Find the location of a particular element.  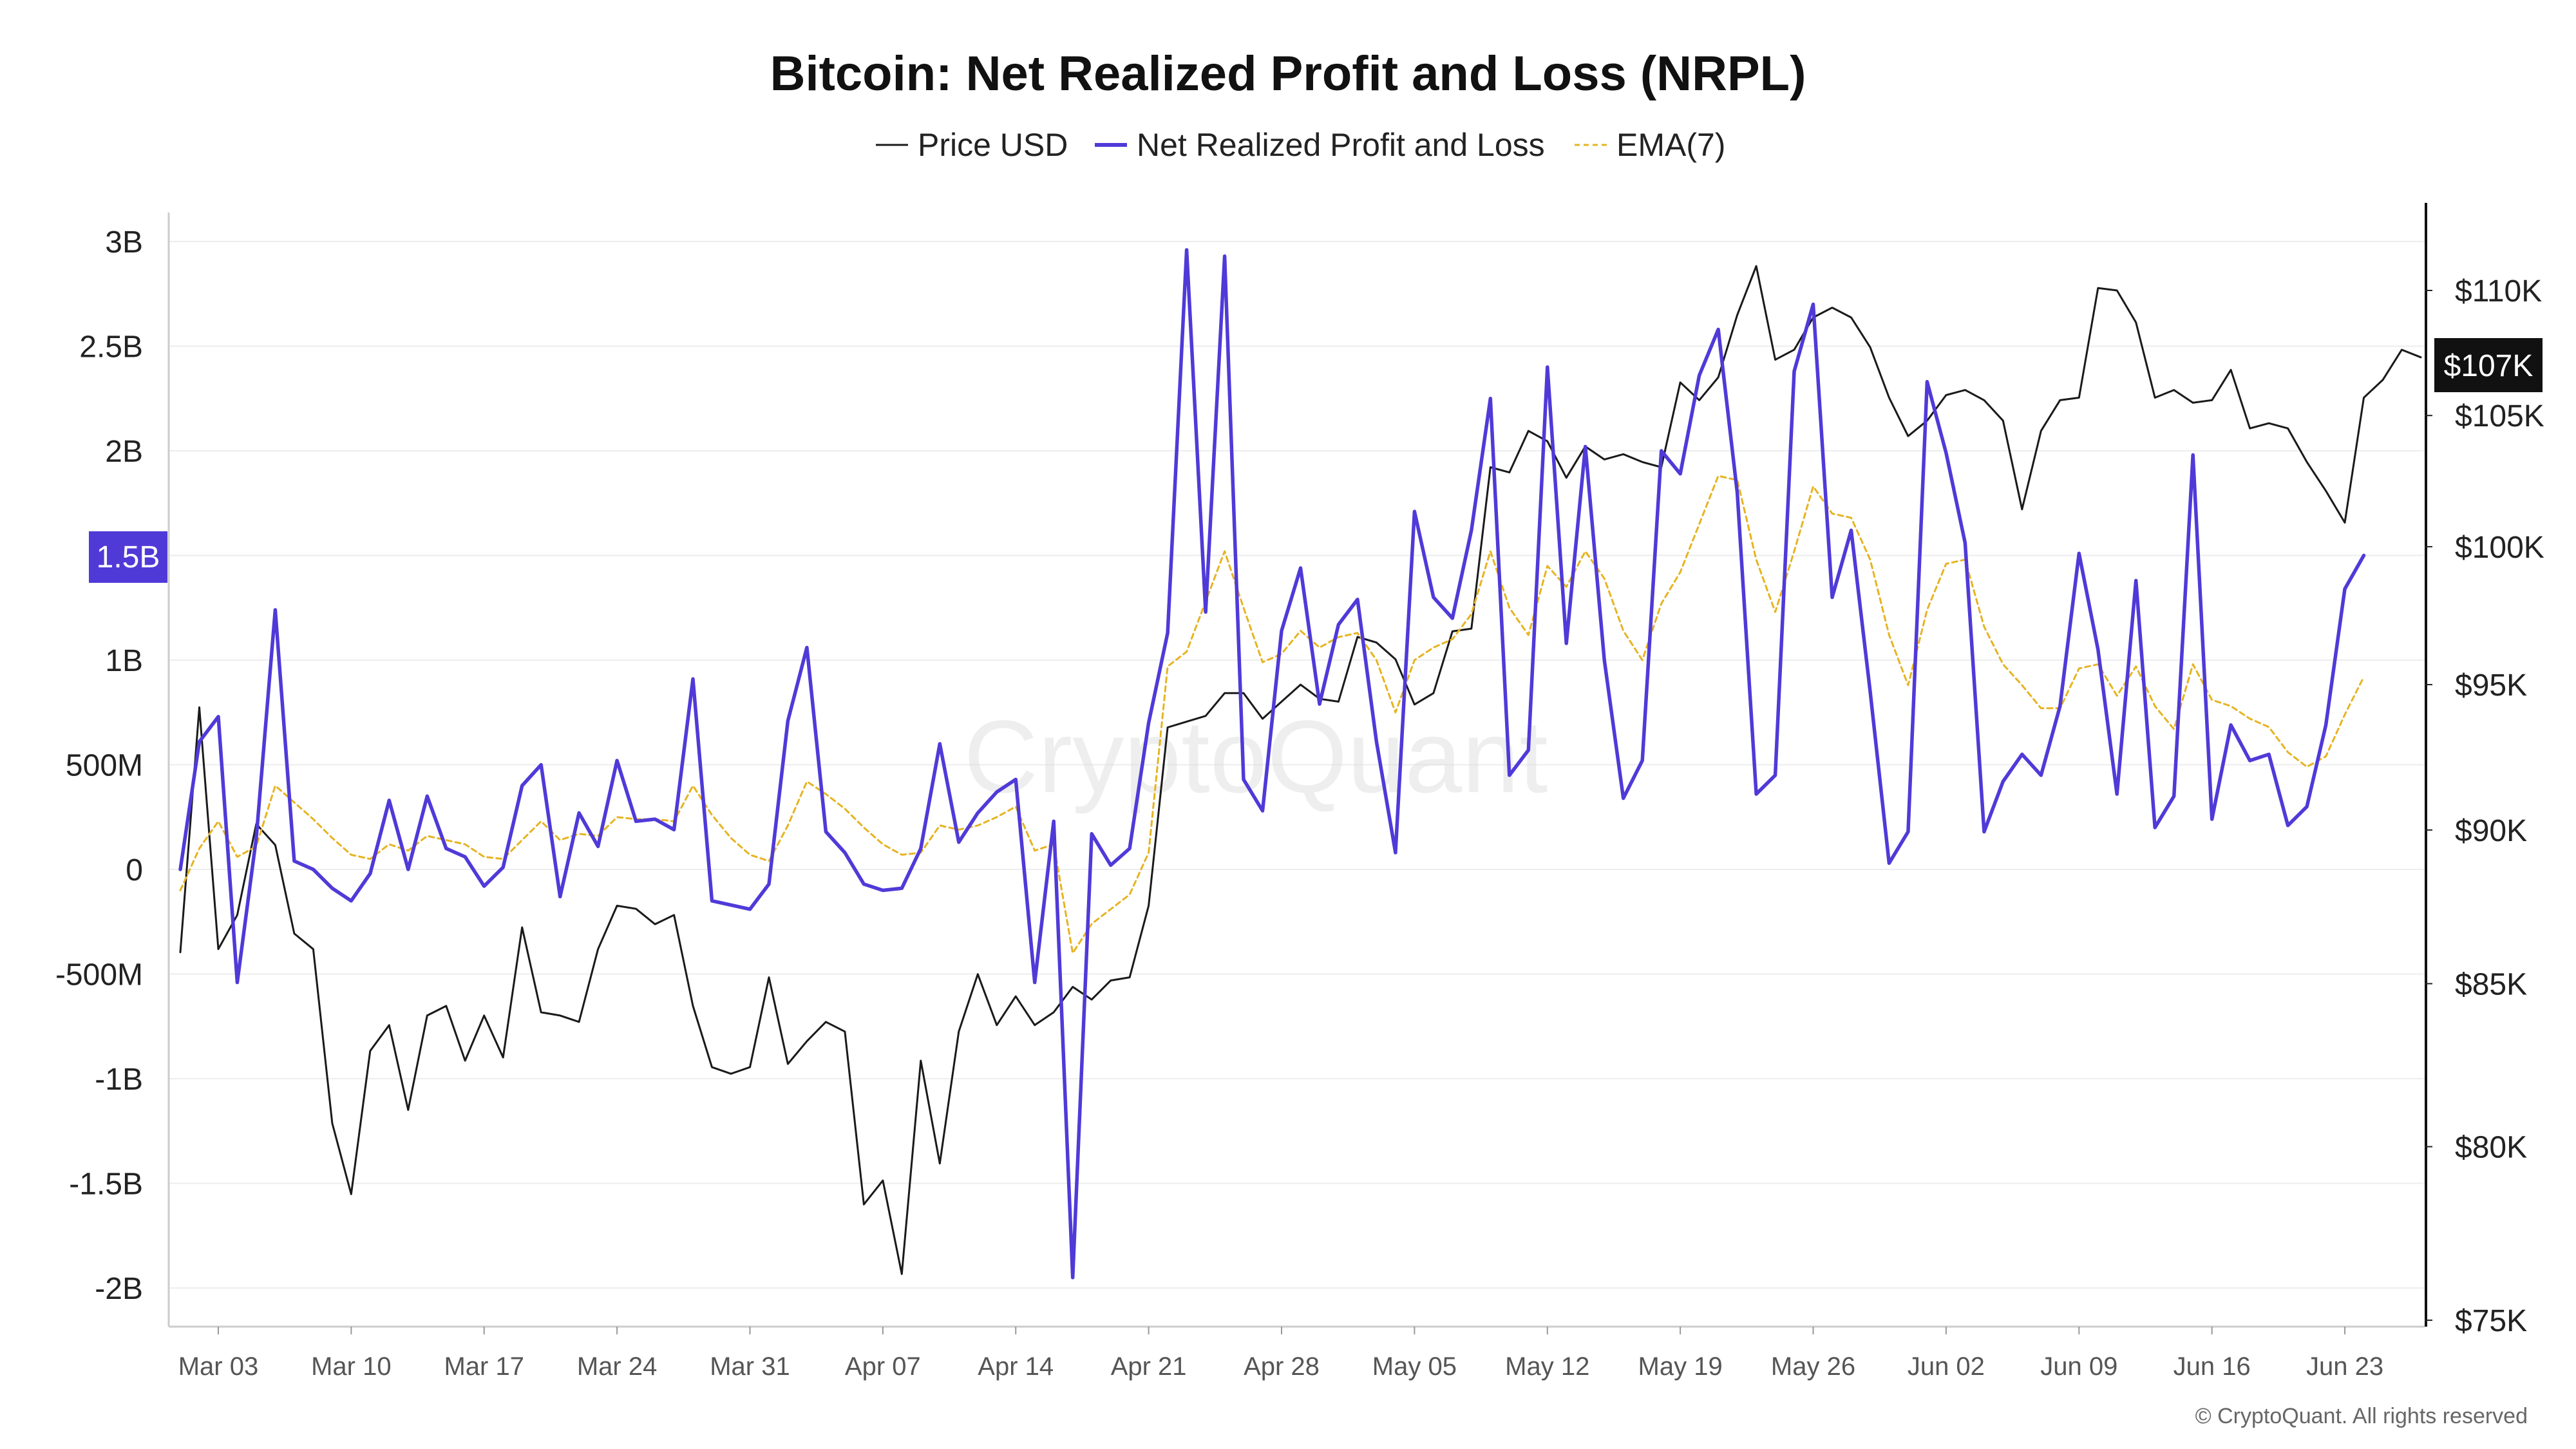

x-tick-label: Jun 23 is located at coordinates (2344, 1366).